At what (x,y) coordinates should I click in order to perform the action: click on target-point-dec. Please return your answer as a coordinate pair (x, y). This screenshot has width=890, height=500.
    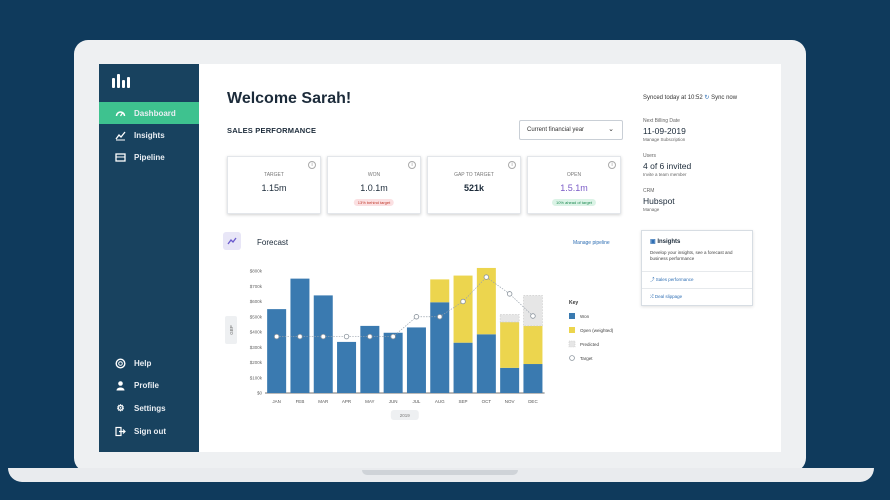
    Looking at the image, I should click on (533, 316).